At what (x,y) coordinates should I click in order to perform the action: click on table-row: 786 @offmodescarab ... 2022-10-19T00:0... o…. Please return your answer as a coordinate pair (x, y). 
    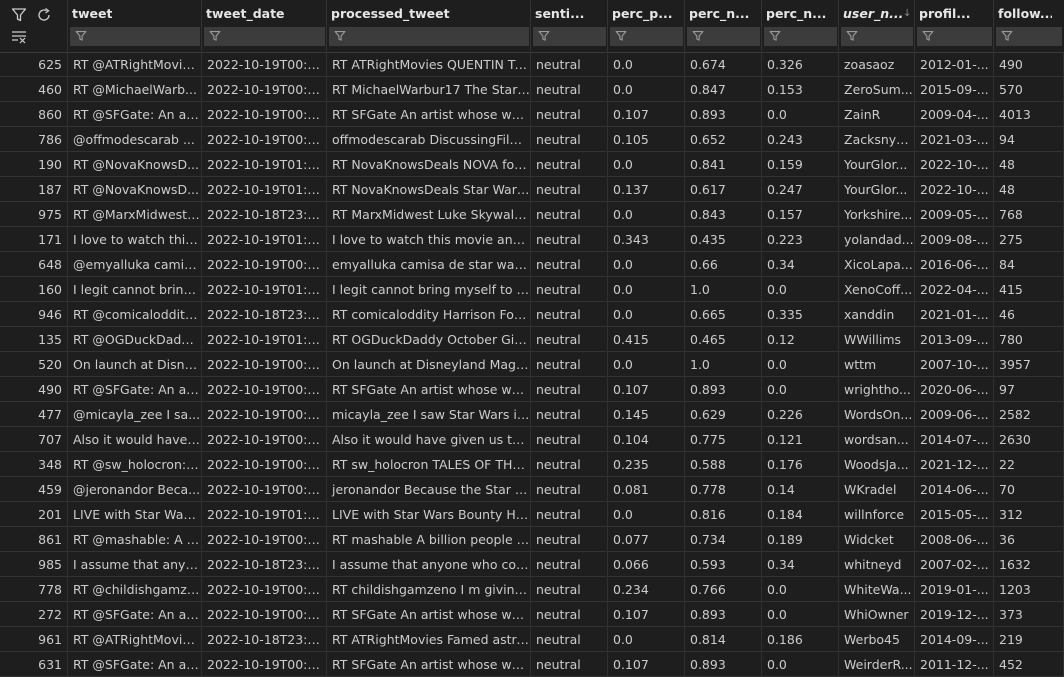
    Looking at the image, I should click on (532, 139).